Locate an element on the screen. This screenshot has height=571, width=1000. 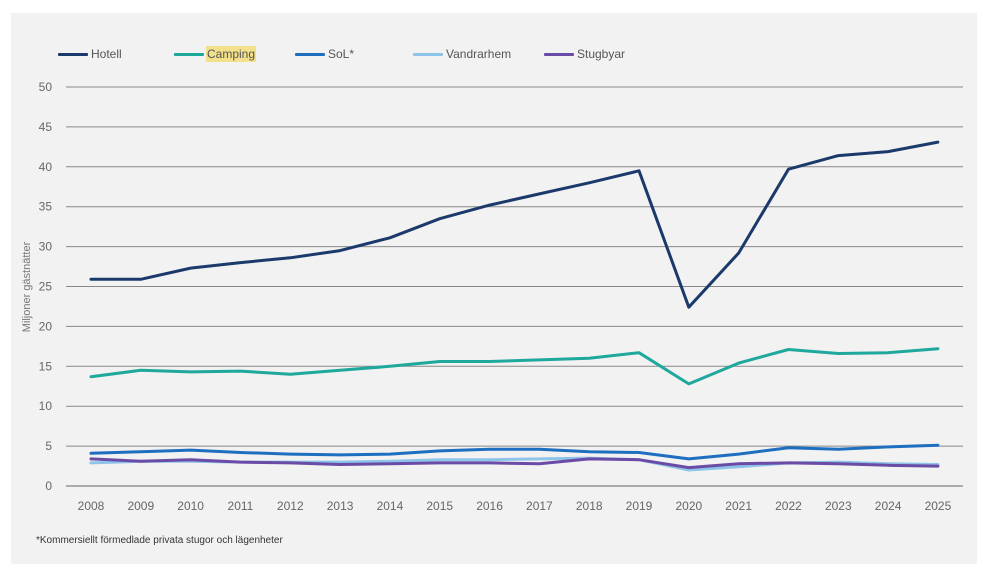
y-tick-label: 20 is located at coordinates (46, 326).